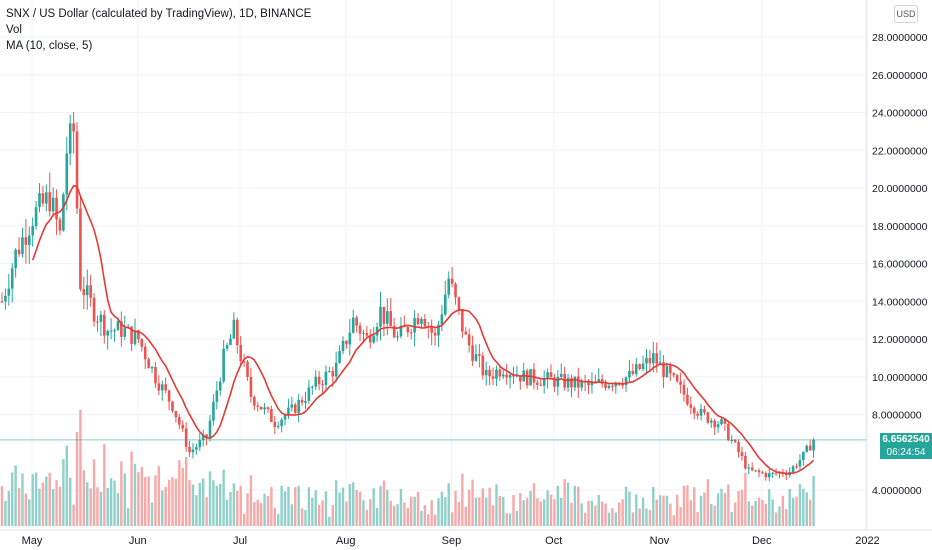 This screenshot has width=932, height=550. I want to click on time-tick-label: 2022, so click(867, 541).